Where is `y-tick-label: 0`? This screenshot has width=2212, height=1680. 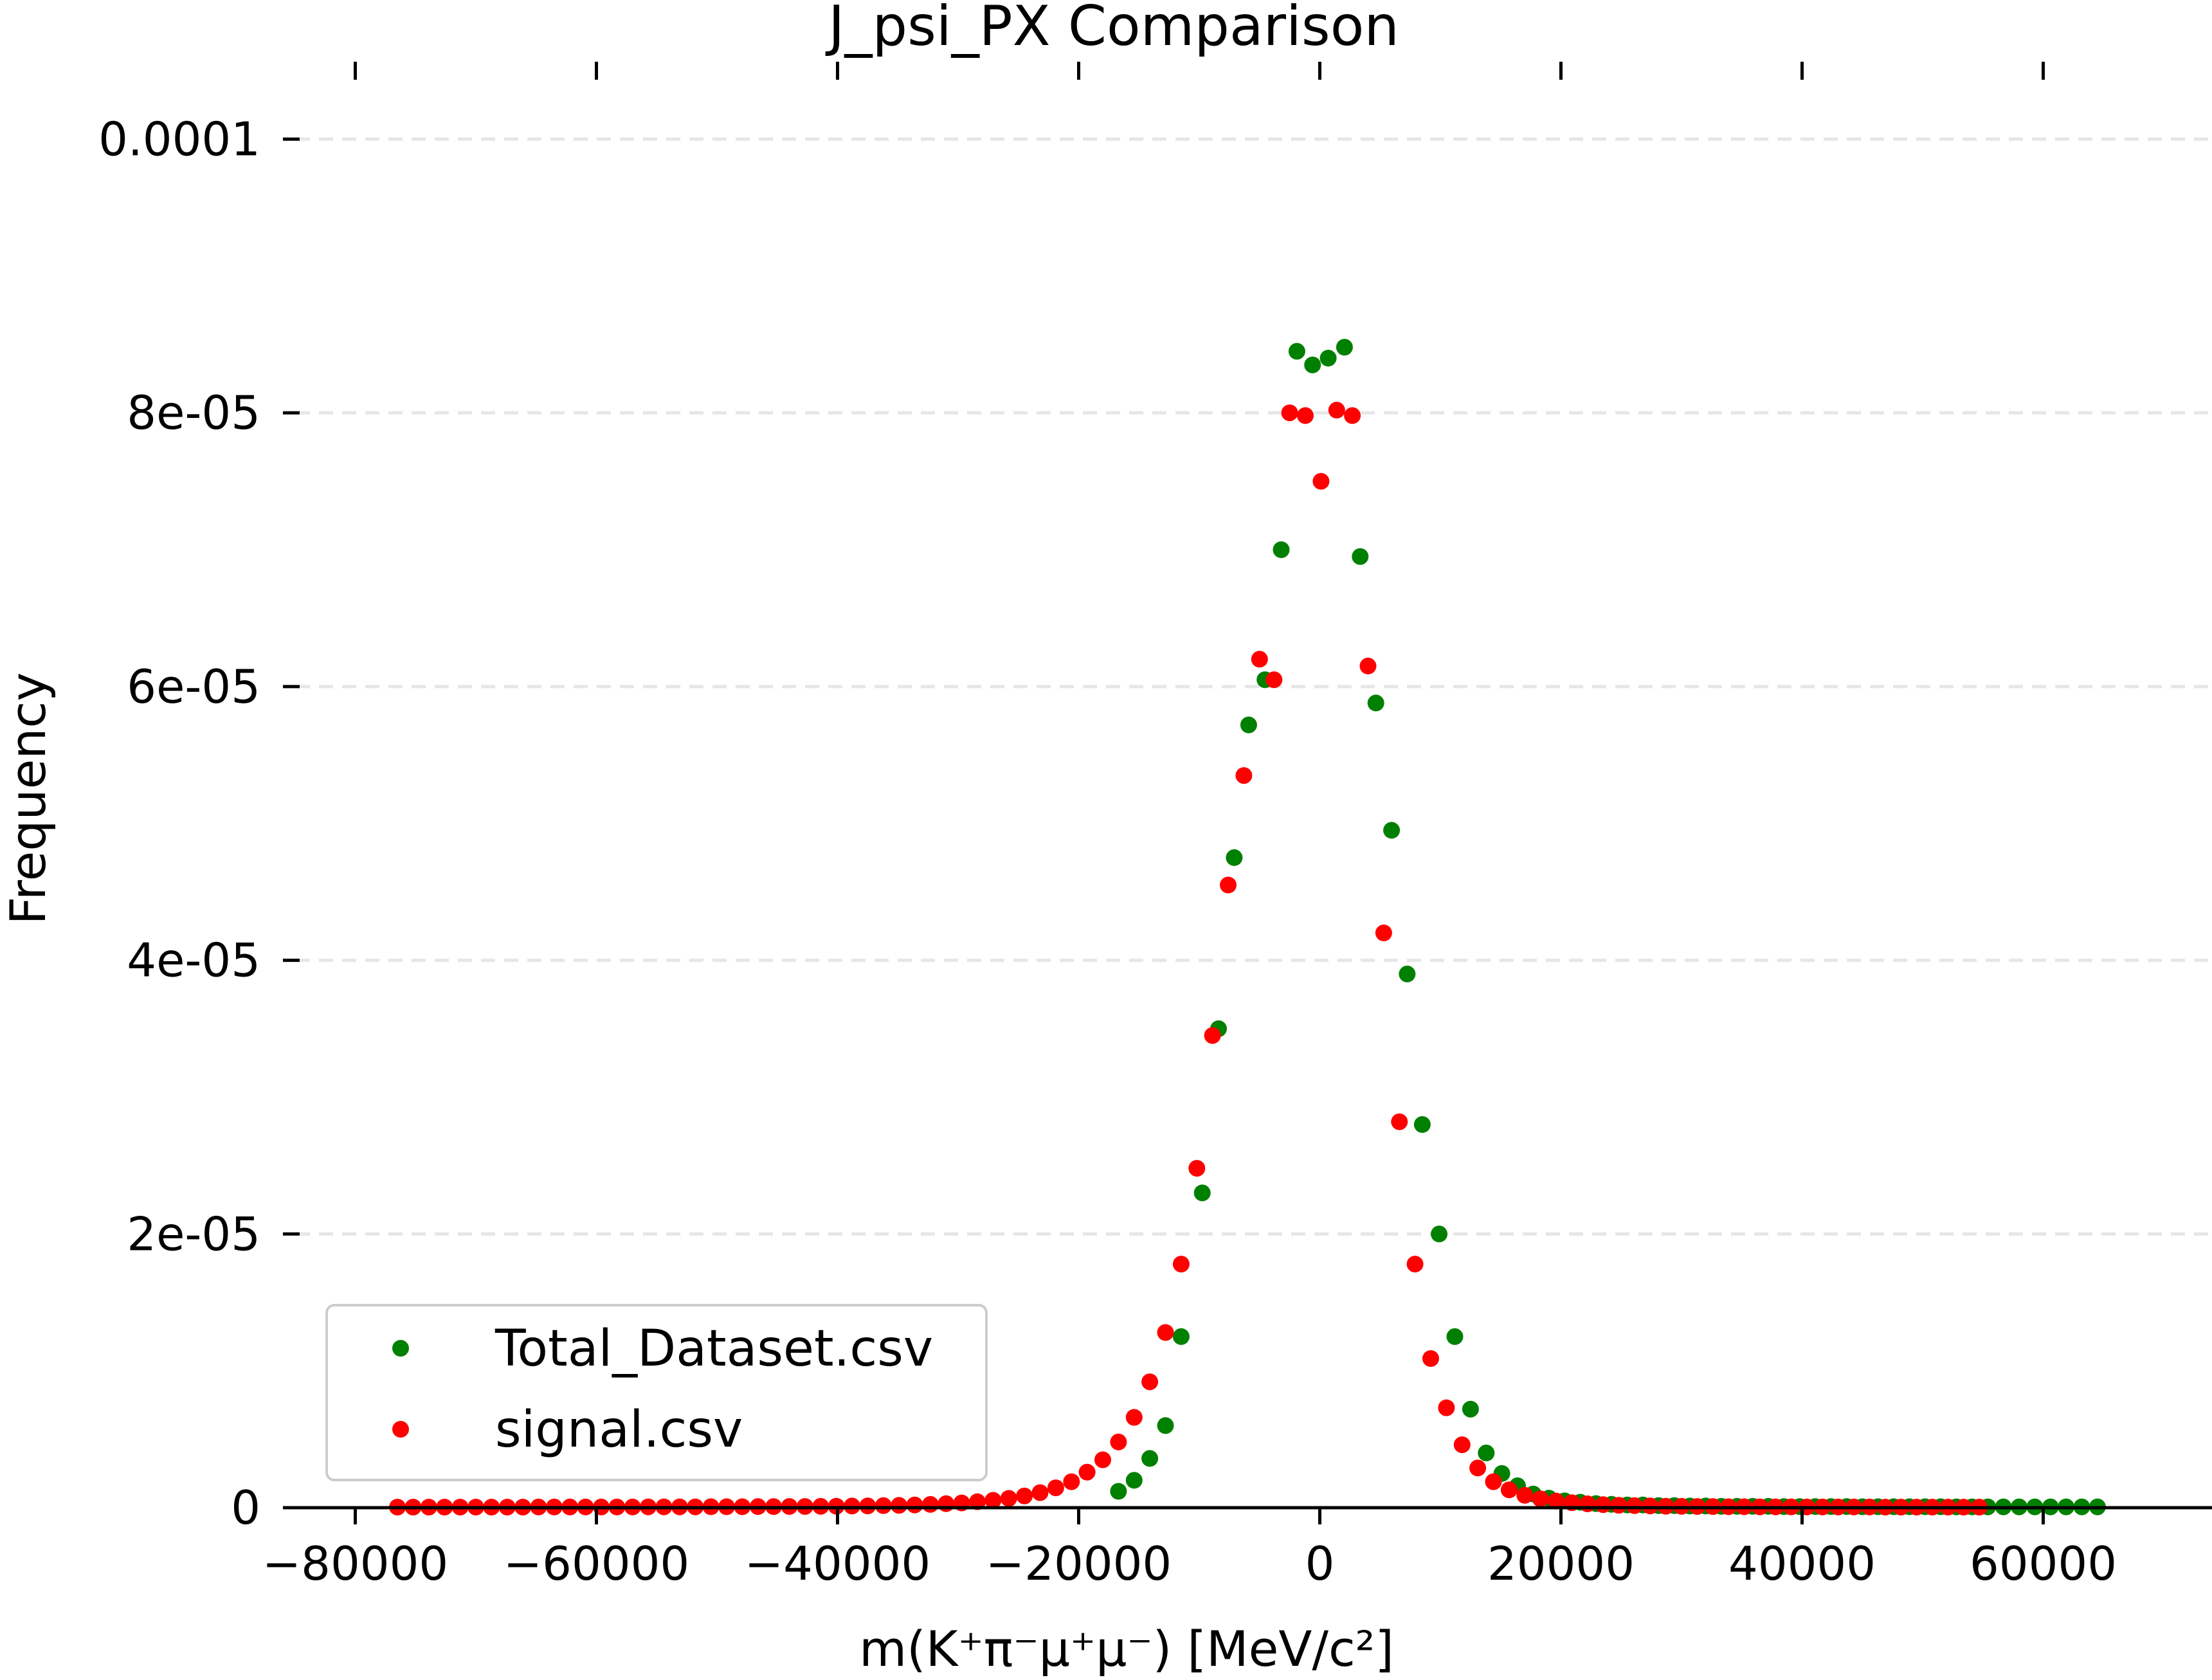
y-tick-label: 0 is located at coordinates (245, 1508).